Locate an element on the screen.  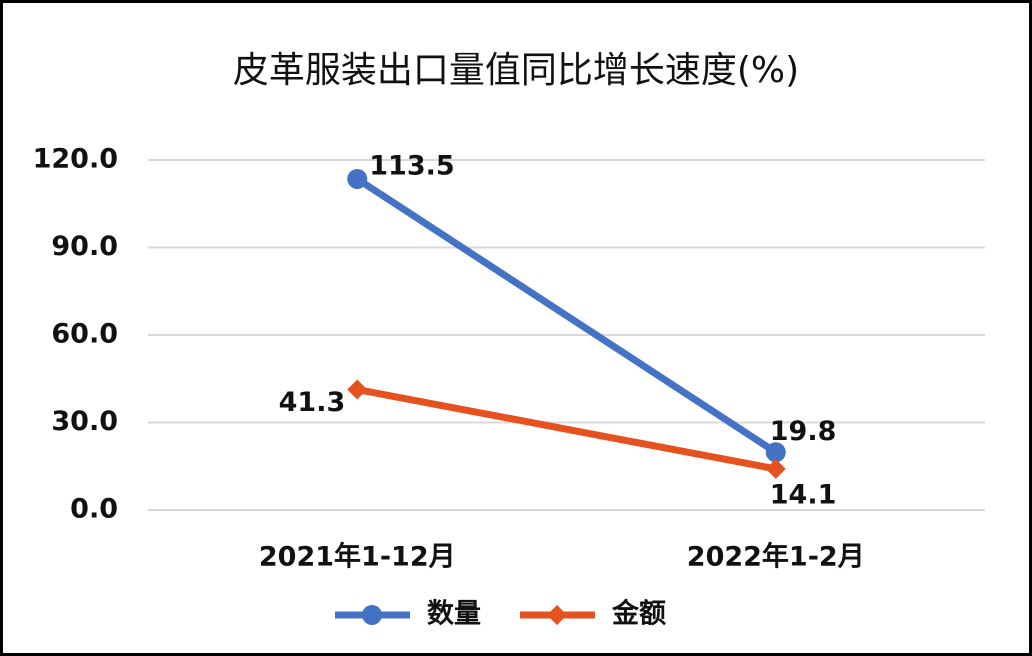
data-label: 41.3 is located at coordinates (312, 402).